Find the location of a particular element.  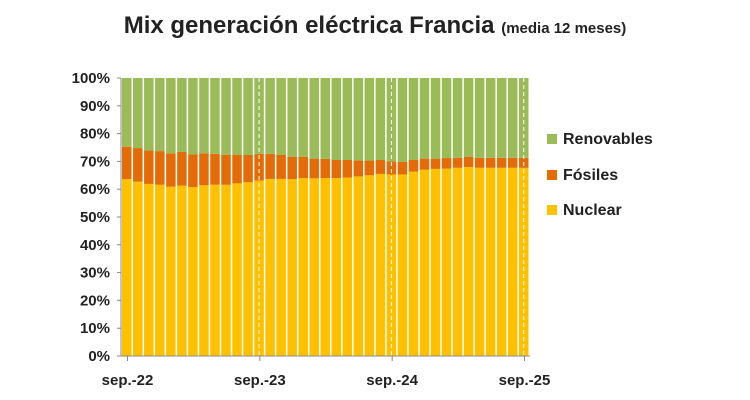

y-tick-label: 50% is located at coordinates (95, 217).